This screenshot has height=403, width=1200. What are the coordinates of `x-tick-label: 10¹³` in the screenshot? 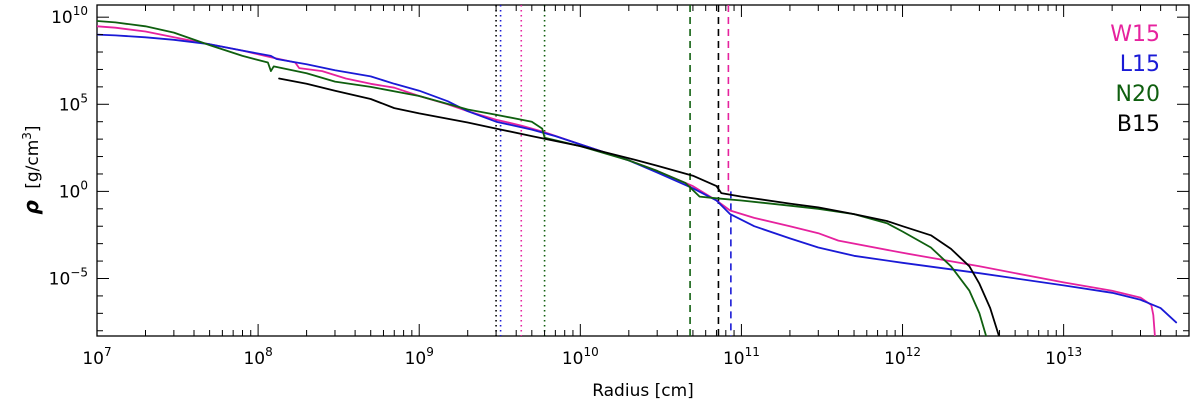 It's located at (1063, 357).